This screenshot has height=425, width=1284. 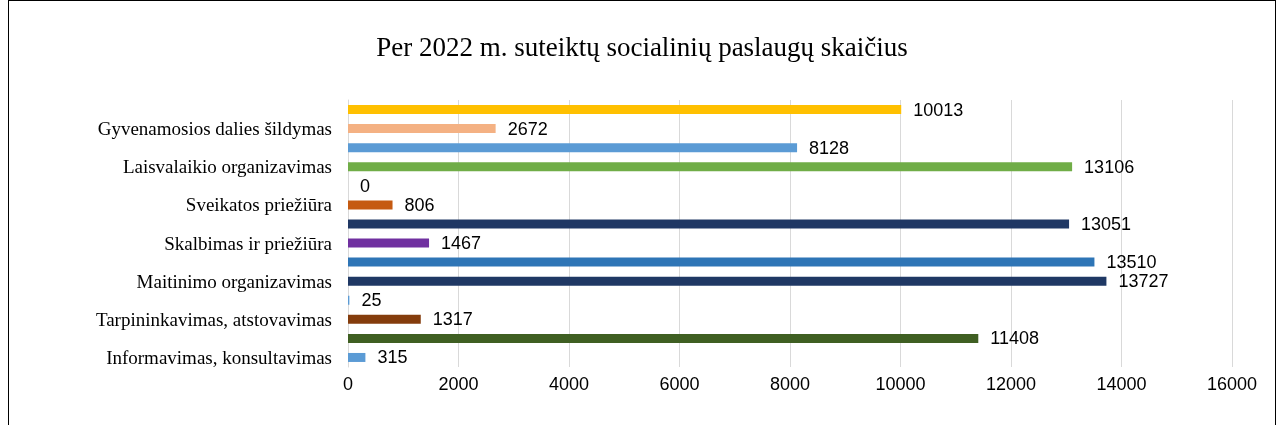 What do you see at coordinates (348, 384) in the screenshot?
I see `x-tick-label: 0` at bounding box center [348, 384].